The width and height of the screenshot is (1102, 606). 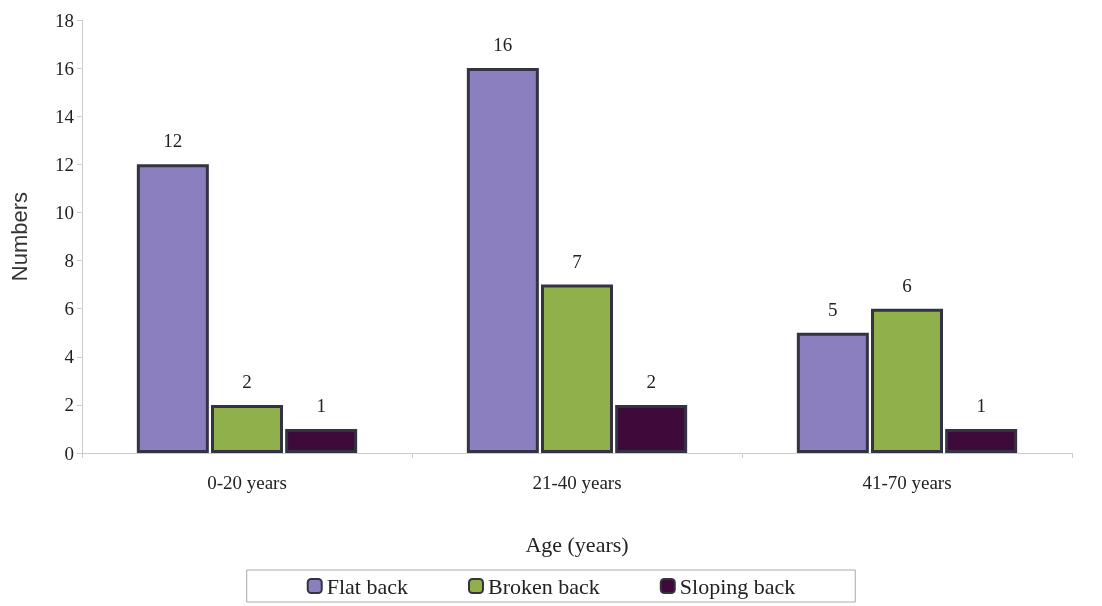 What do you see at coordinates (577, 482) in the screenshot?
I see `x-tick-label: 21-40 years` at bounding box center [577, 482].